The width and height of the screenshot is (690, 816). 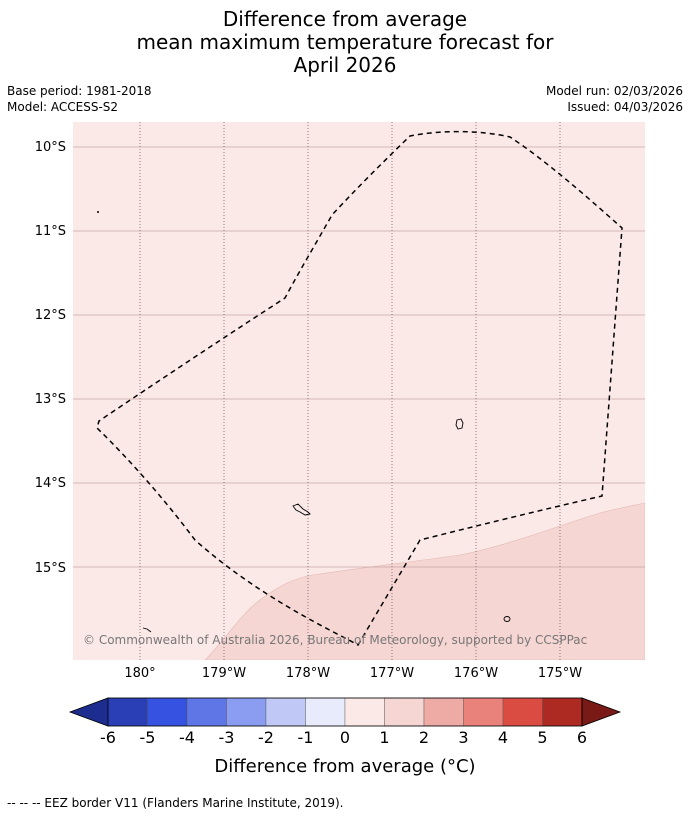 I want to click on colorbar-tick-label: 3, so click(x=463, y=737).